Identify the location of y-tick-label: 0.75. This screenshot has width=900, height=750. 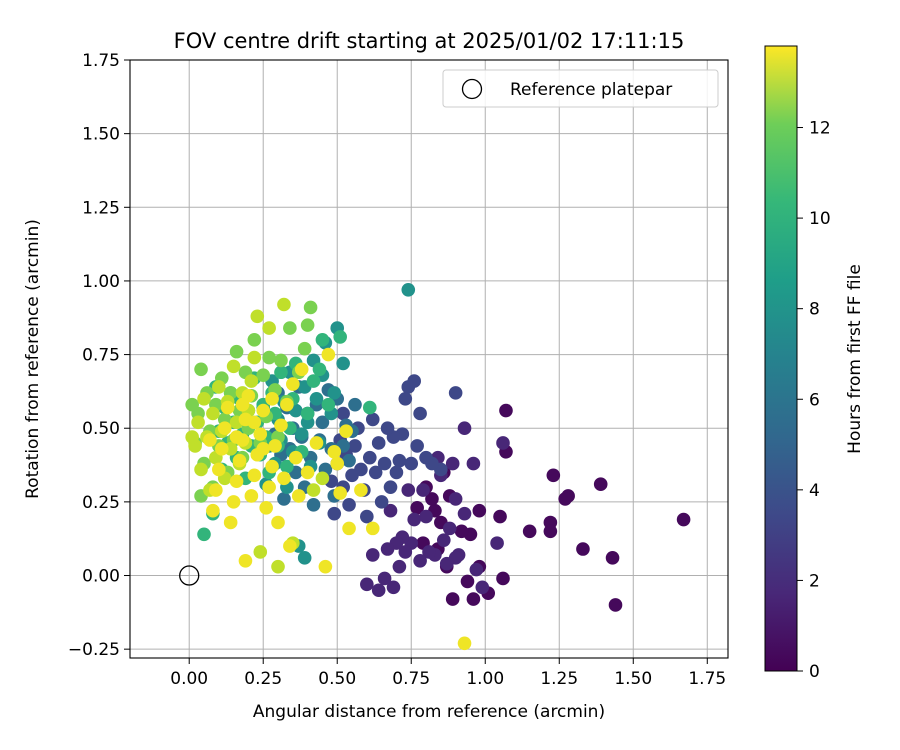
(101, 356).